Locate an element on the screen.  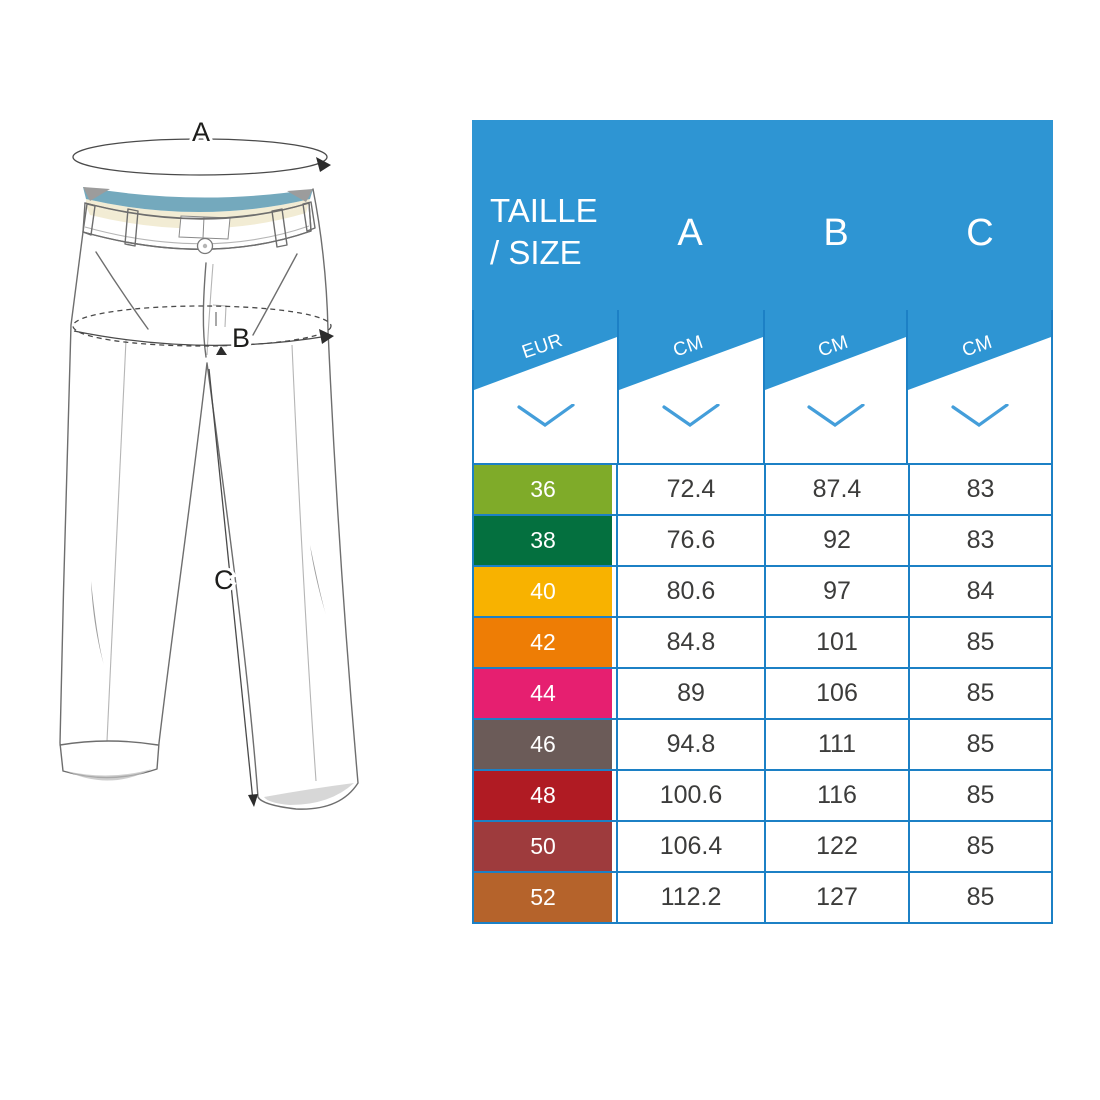
value-cell-48-b: 116 is located at coordinates (837, 795).